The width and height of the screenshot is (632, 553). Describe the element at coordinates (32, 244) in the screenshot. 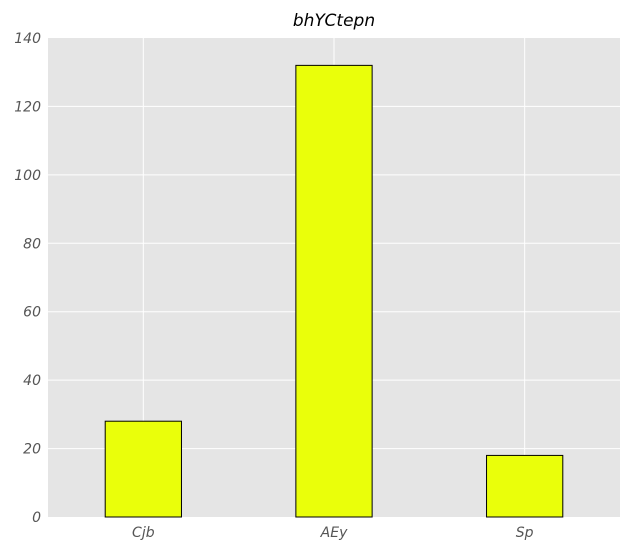

I see `y-tick-label: 80` at that location.